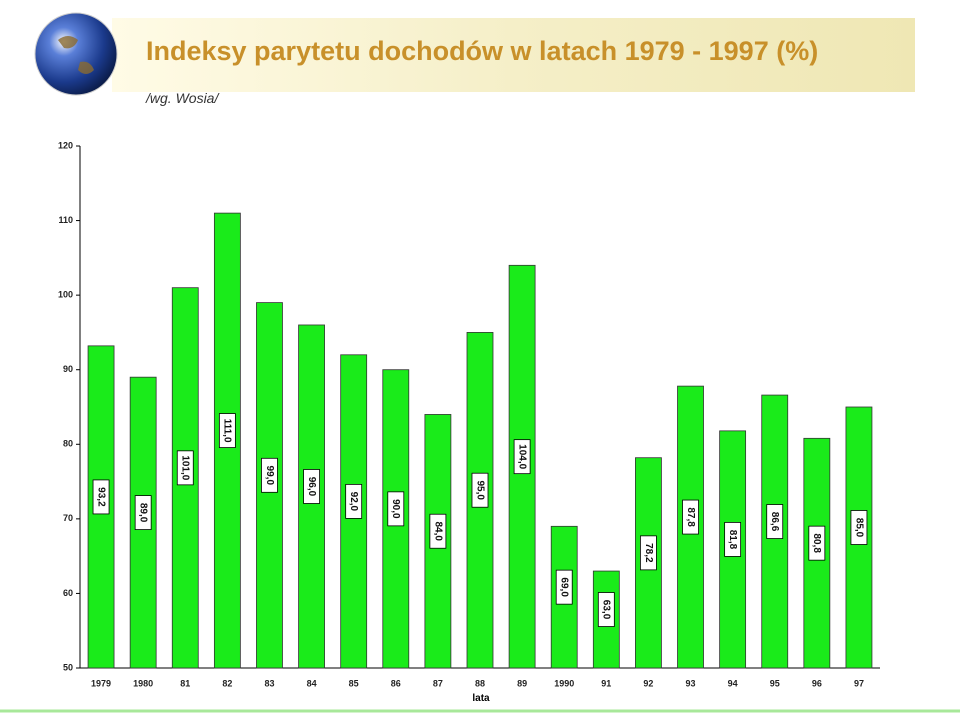 This screenshot has height=716, width=960. Describe the element at coordinates (185, 683) in the screenshot. I see `x-tick-label: 81` at that location.